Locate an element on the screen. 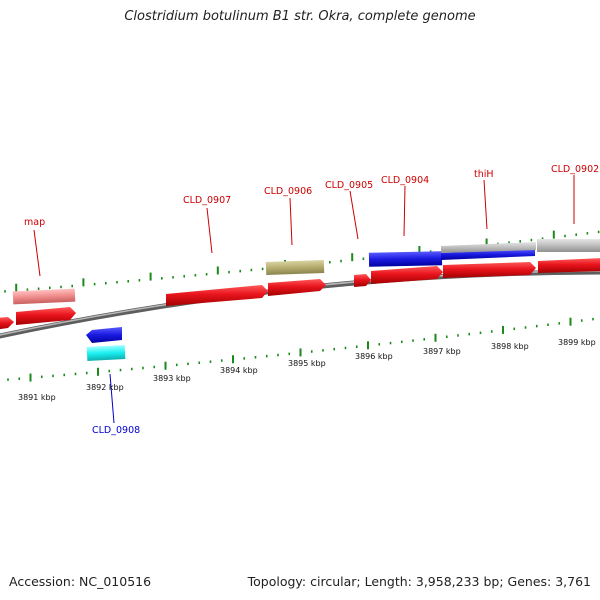 The width and height of the screenshot is (600, 600). kbp-label: 3892 kbp is located at coordinates (105, 387).